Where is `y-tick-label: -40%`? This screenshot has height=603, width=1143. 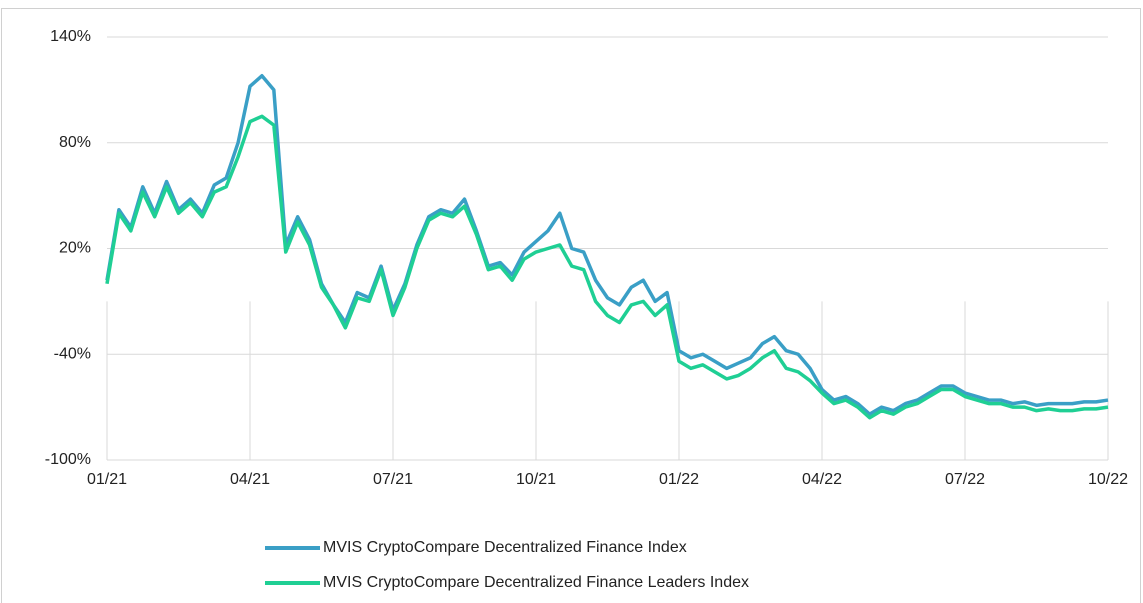
y-tick-label: -40% is located at coordinates (72, 353).